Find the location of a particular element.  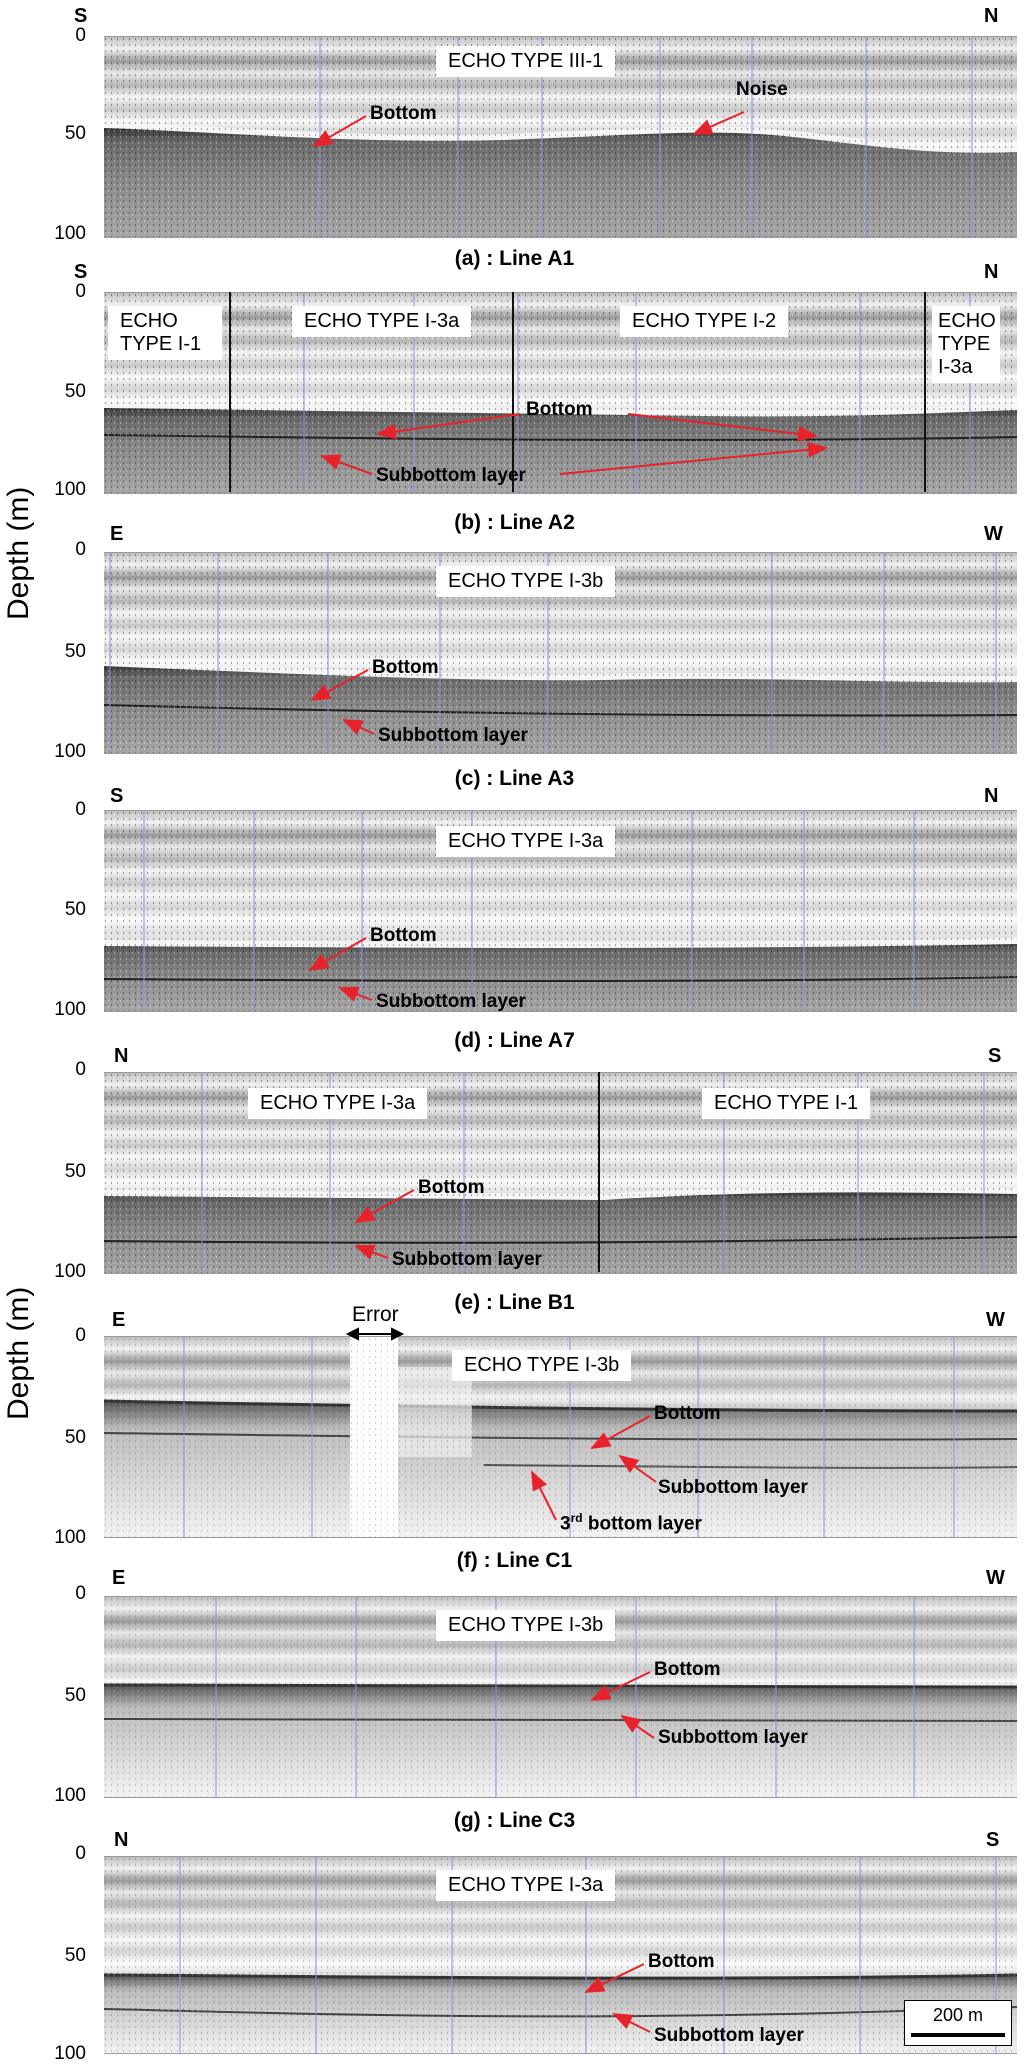

panel-caption: (b) : Line A2 is located at coordinates (514, 522).